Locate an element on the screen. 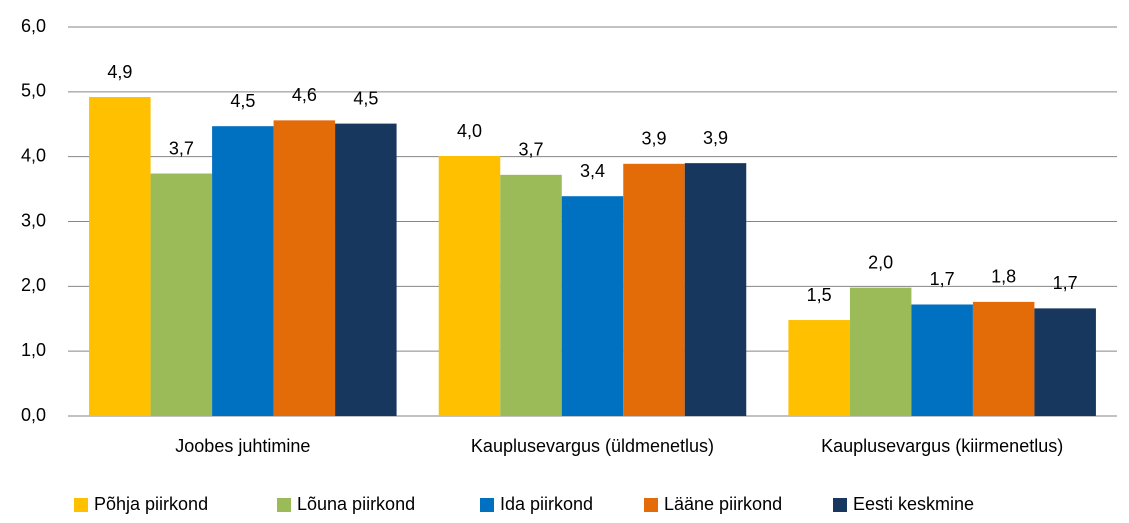 Image resolution: width=1129 pixels, height=523 pixels. y-tick-label: 4,0 is located at coordinates (33, 155).